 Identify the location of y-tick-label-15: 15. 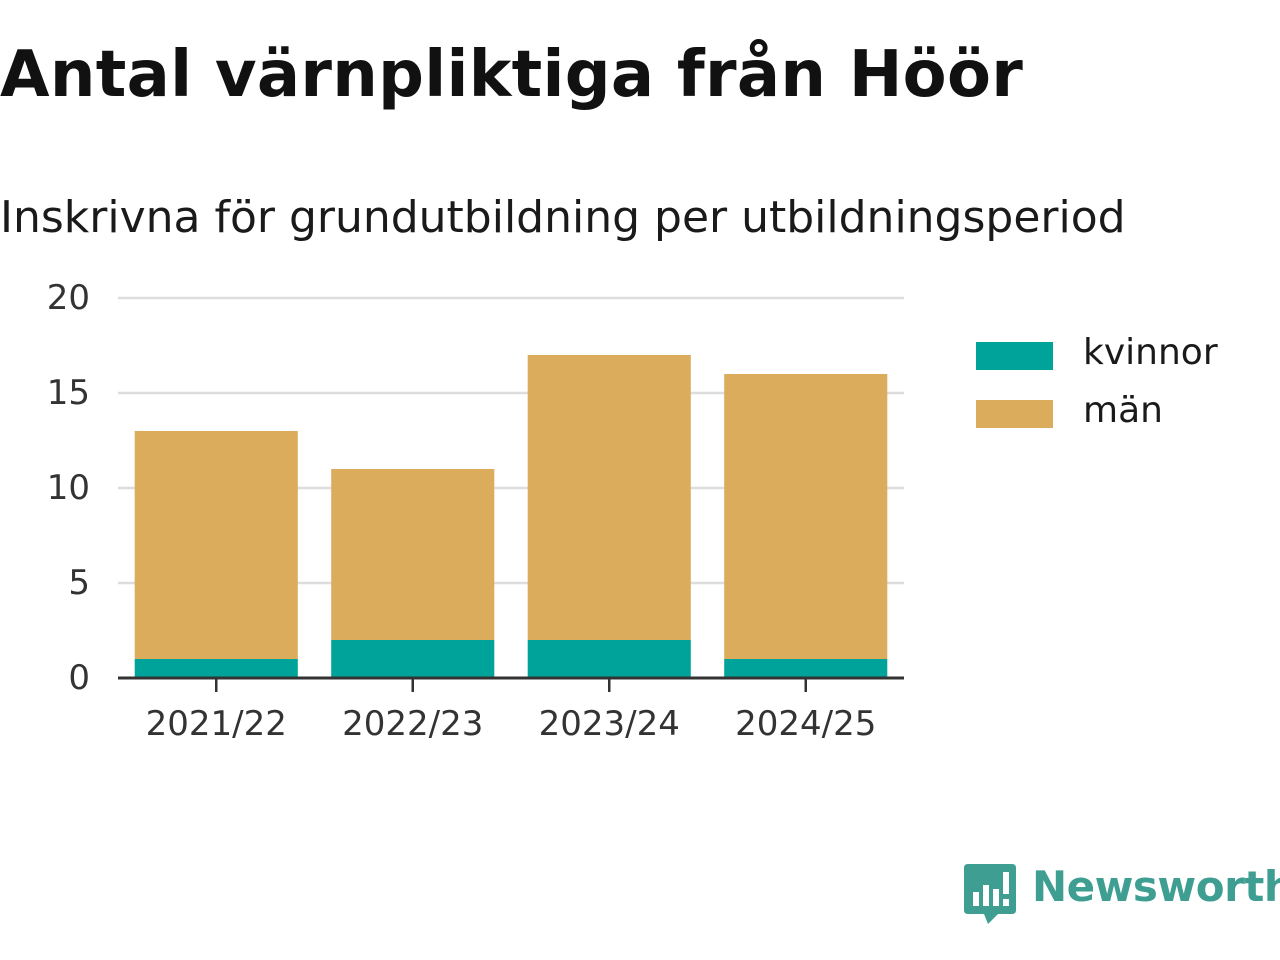
(68, 393).